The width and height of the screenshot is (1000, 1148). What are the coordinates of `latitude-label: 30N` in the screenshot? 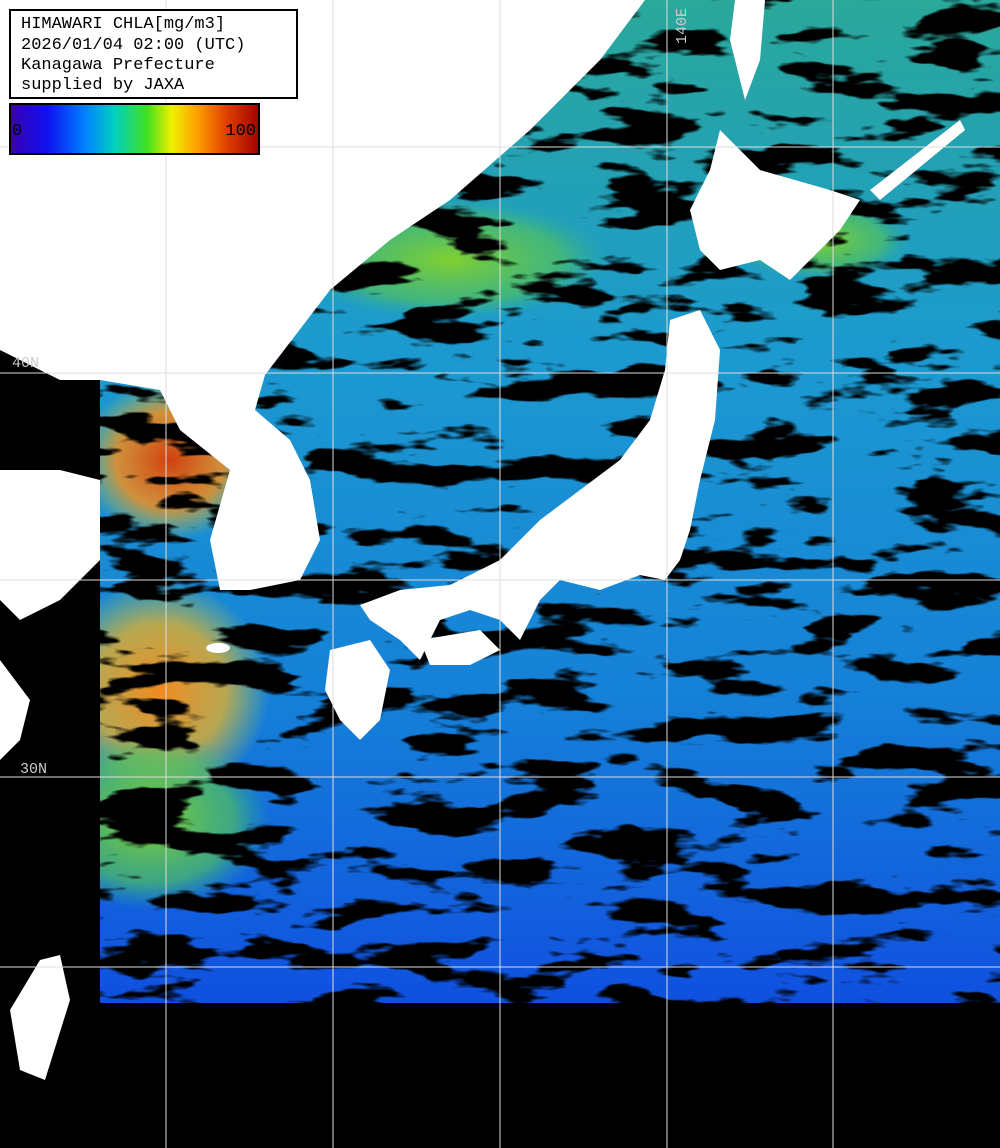 It's located at (33, 769).